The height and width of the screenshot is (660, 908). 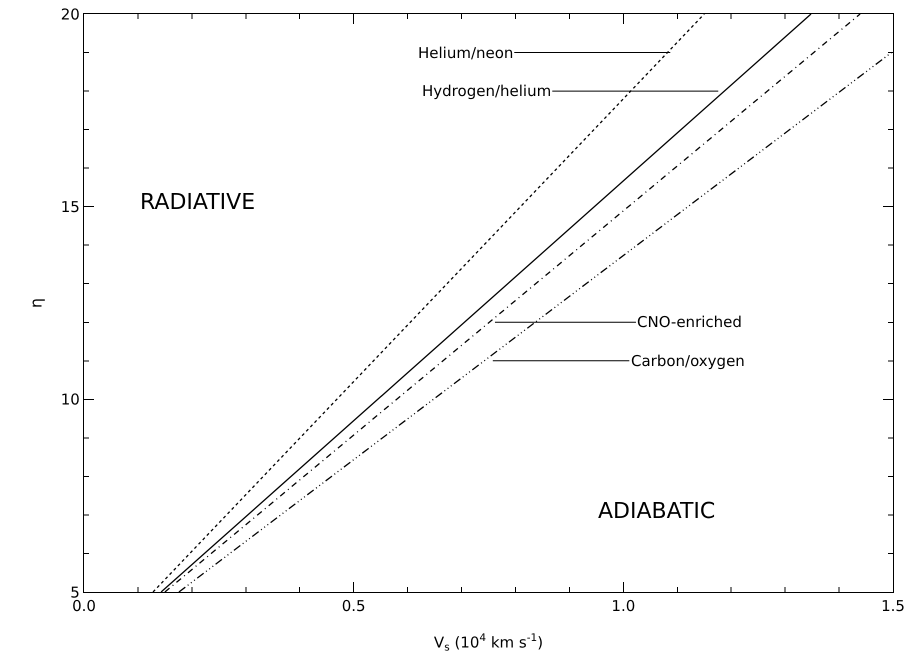 What do you see at coordinates (70, 399) in the screenshot?
I see `y-tick-label: 10` at bounding box center [70, 399].